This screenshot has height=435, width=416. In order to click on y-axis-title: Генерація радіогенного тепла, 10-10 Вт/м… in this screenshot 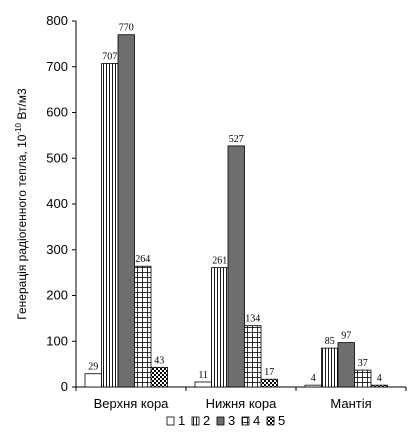, I will do `click(21, 204)`.